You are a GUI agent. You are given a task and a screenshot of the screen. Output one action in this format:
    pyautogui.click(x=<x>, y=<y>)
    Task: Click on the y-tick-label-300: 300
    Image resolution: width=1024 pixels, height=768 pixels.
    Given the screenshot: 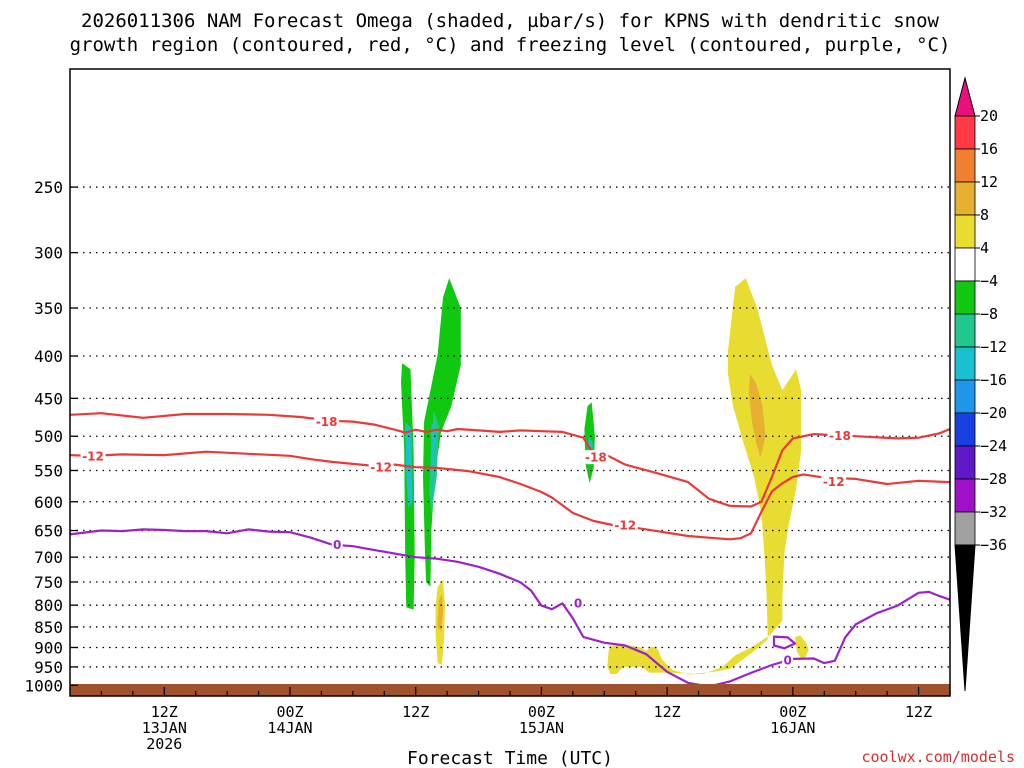 What is the action you would take?
    pyautogui.click(x=48, y=253)
    